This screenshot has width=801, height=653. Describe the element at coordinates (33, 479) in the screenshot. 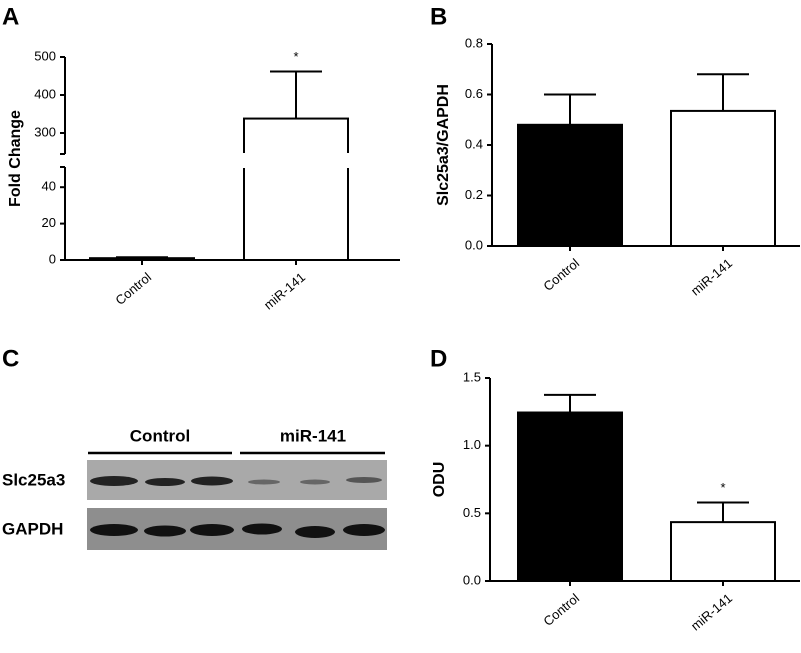

I see `row-label: Slc25a3` at that location.